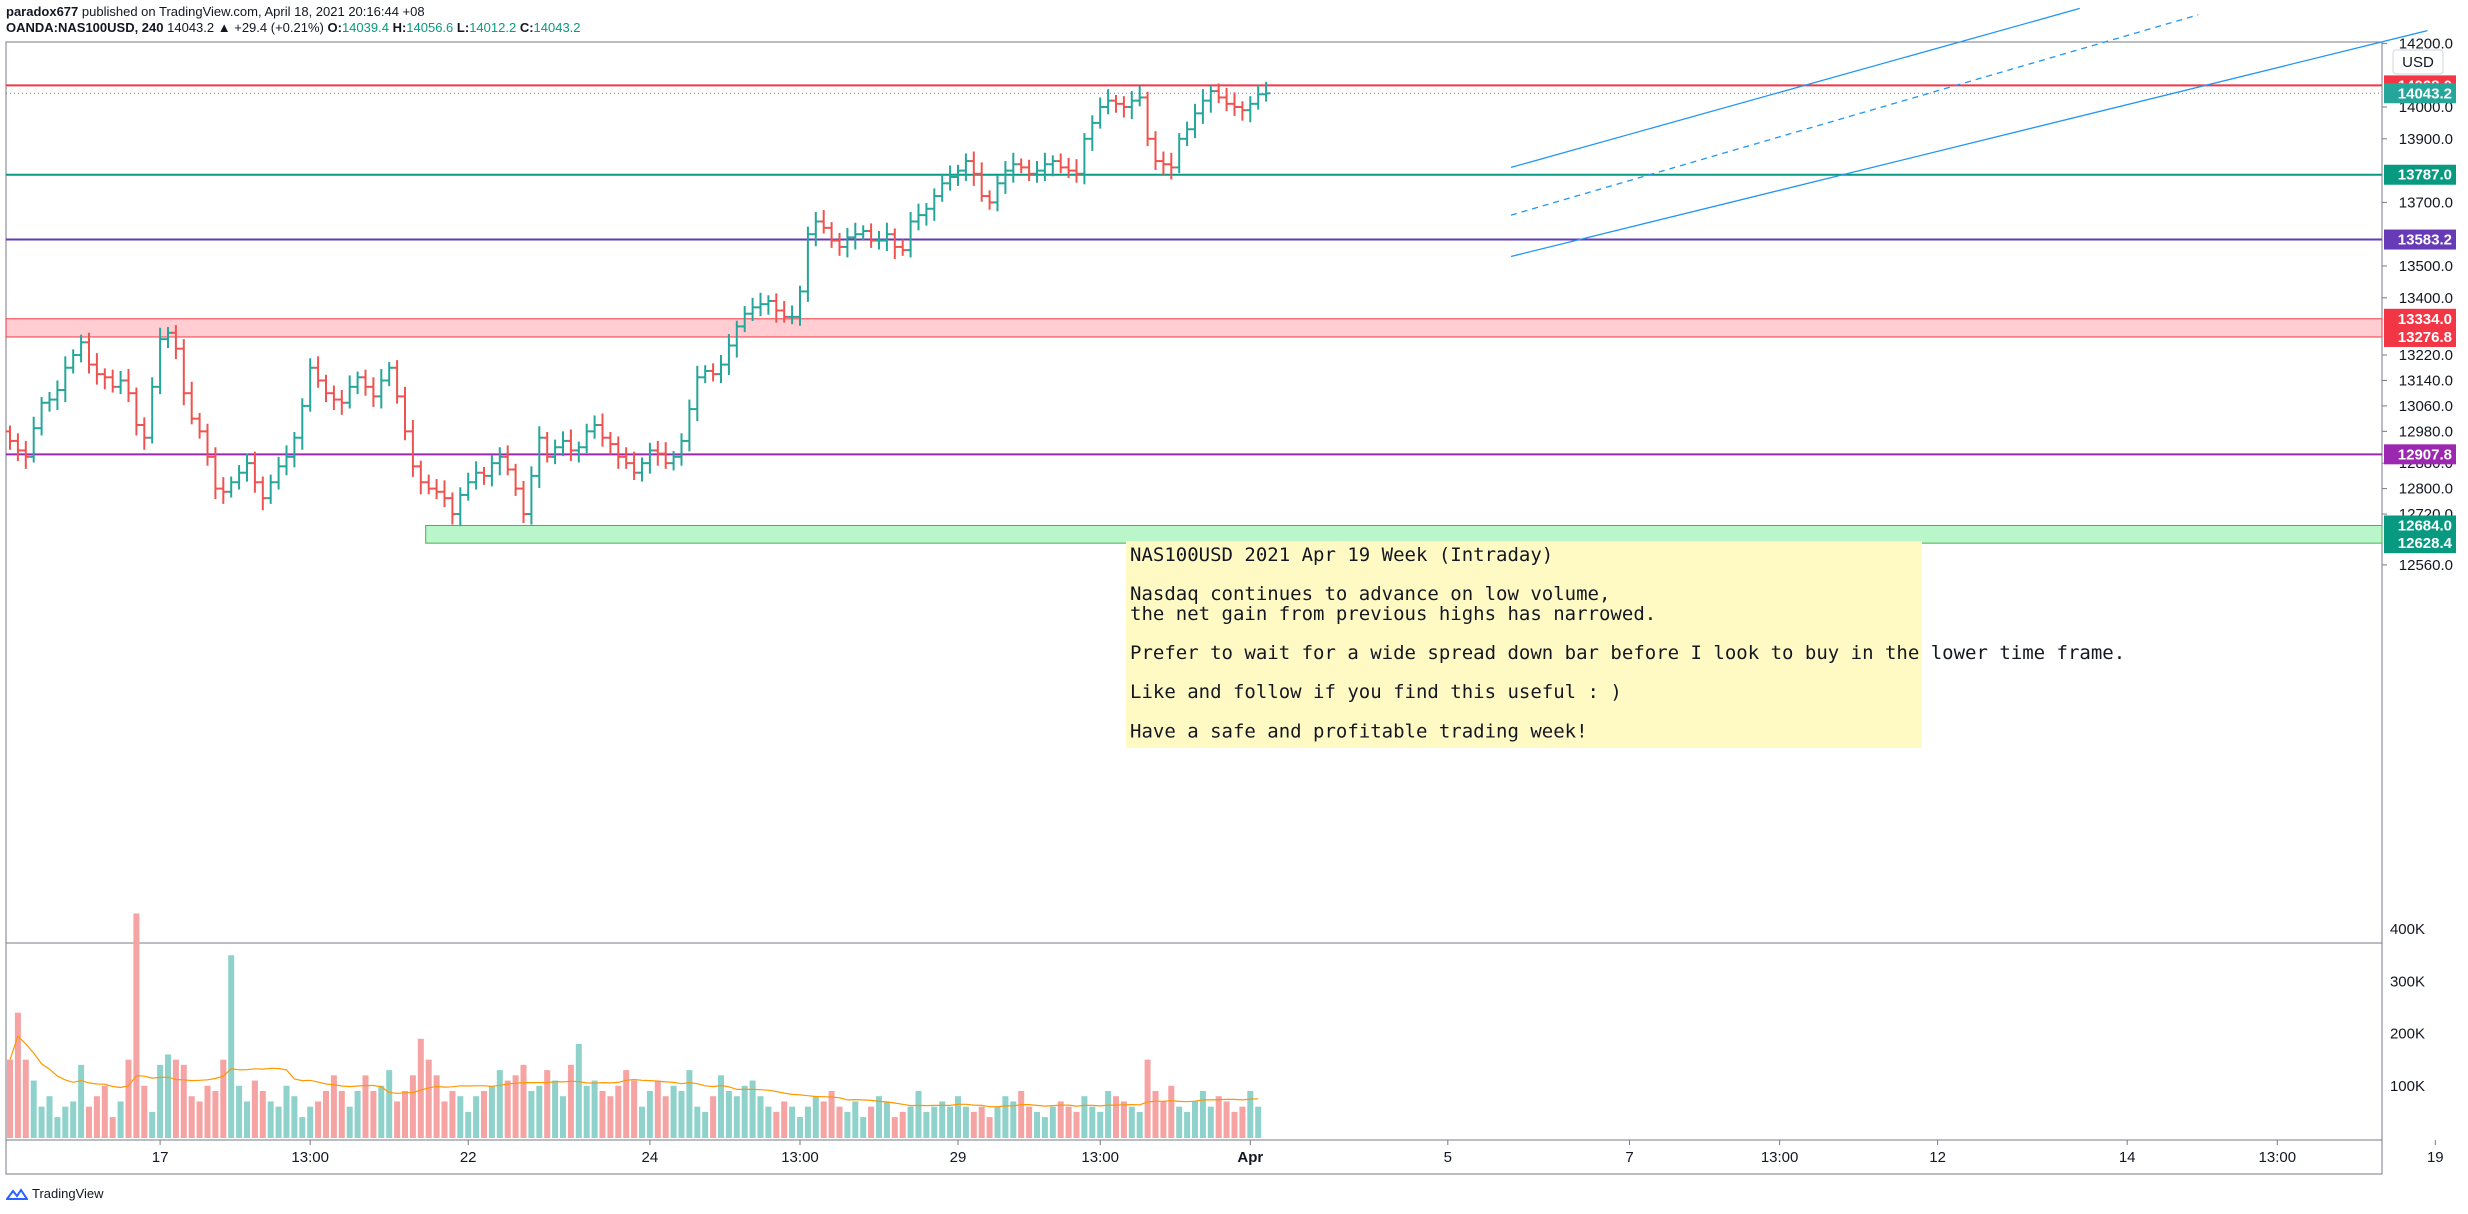 This screenshot has width=2468, height=1214. I want to click on demand-zone, so click(1404, 534).